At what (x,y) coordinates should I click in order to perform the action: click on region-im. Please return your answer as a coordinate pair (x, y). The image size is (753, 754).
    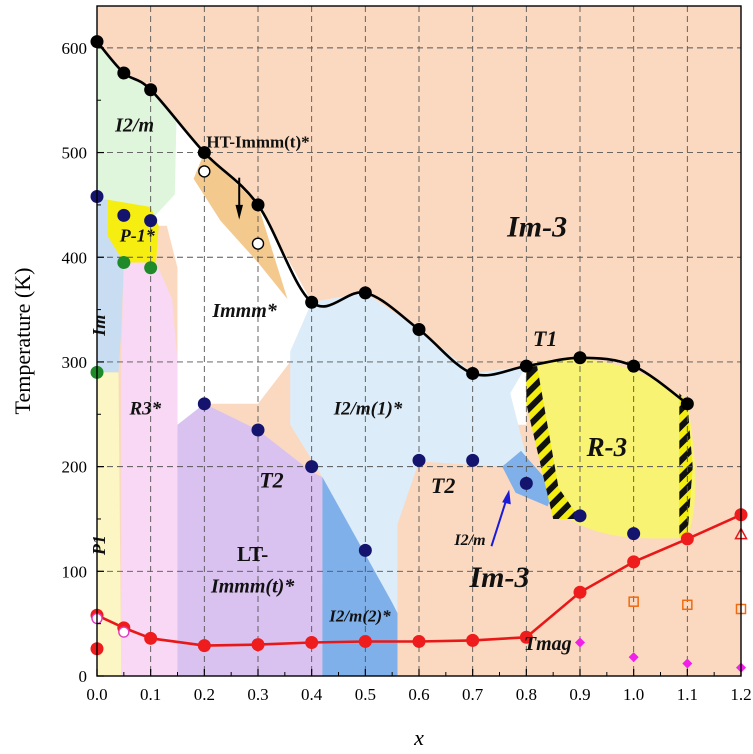
    Looking at the image, I should click on (110, 286).